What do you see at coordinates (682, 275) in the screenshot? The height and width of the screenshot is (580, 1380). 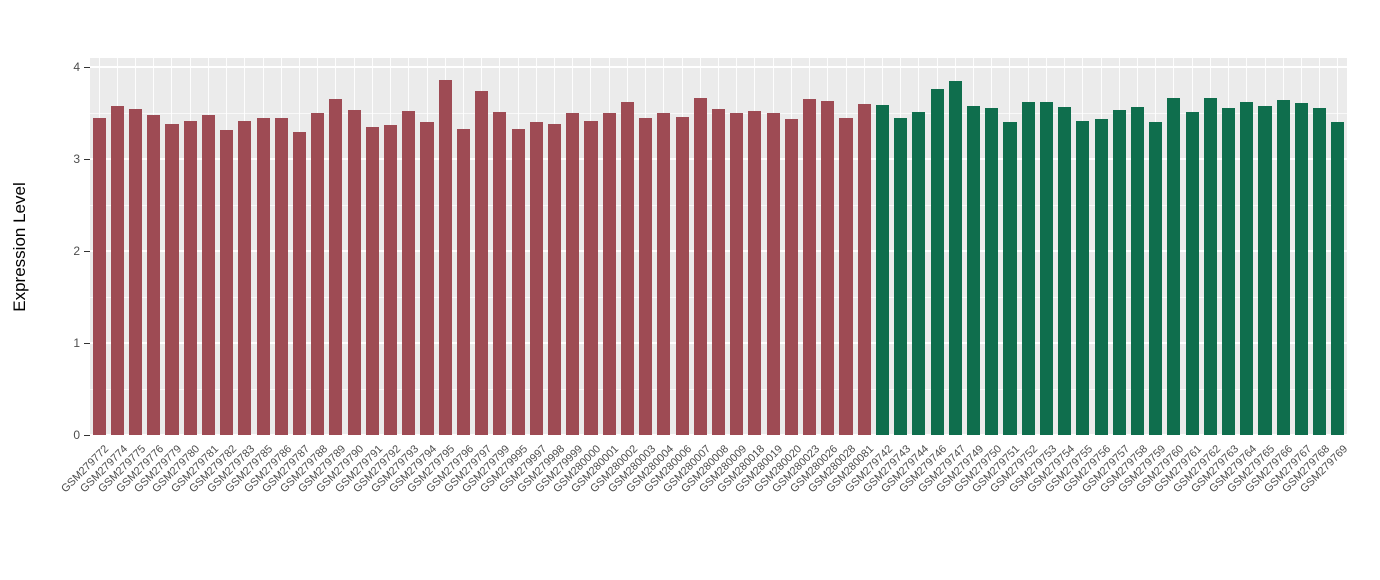 I see `bar-GSM280006` at bounding box center [682, 275].